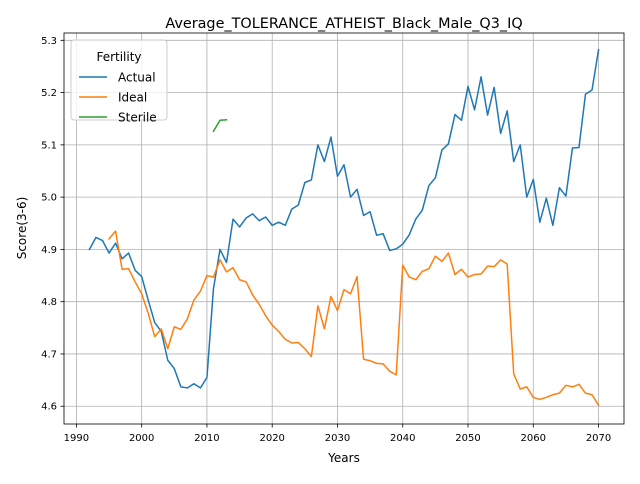  I want to click on x-tick-label: 2000, so click(141, 438).